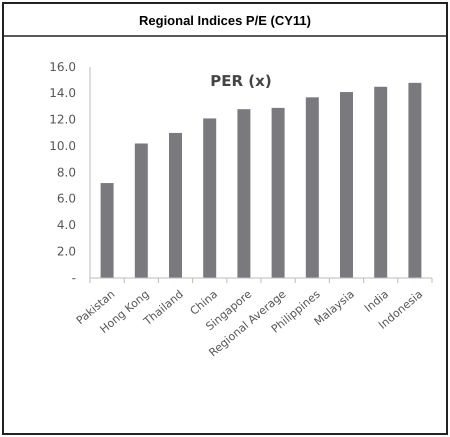  Describe the element at coordinates (66, 251) in the screenshot. I see `y-tick-label: 2.0` at that location.